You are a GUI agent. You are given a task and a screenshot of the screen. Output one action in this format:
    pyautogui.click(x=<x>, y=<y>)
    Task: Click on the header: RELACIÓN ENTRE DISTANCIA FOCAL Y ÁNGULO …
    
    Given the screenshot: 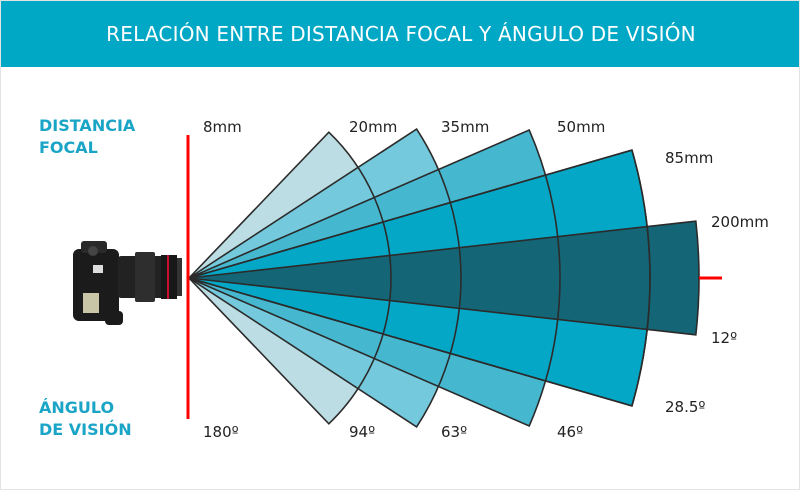 What is the action you would take?
    pyautogui.click(x=400, y=34)
    